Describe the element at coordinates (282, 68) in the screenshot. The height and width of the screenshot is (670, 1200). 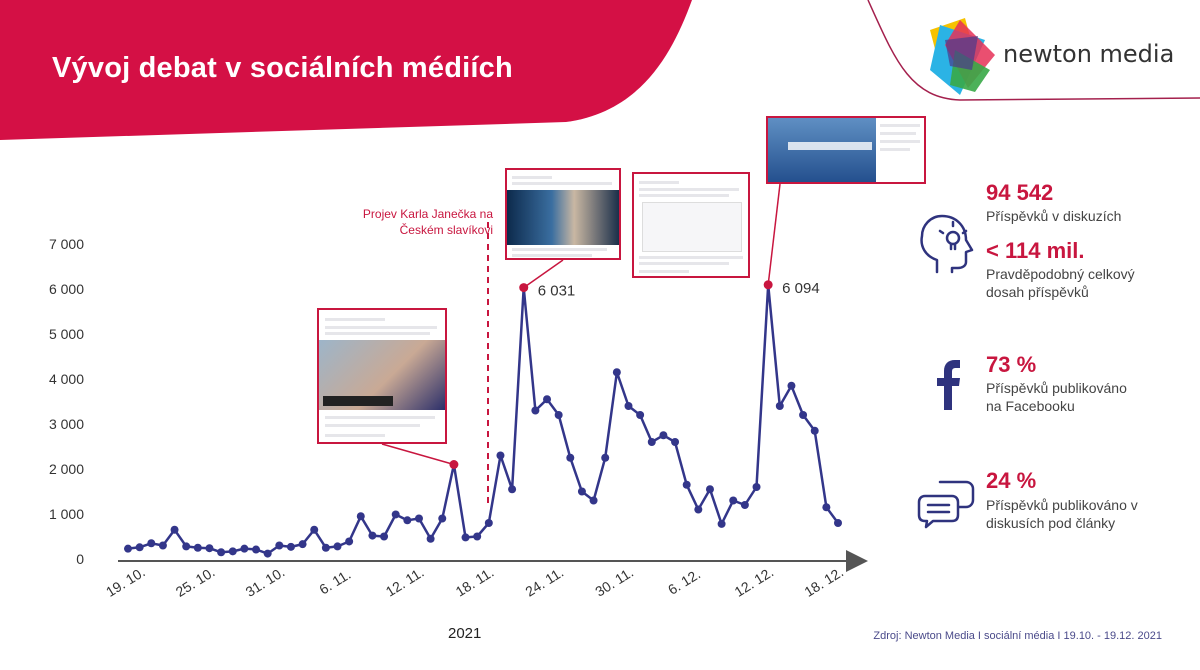
I see `page-title: Vývoj debat v sociálních médiích` at that location.